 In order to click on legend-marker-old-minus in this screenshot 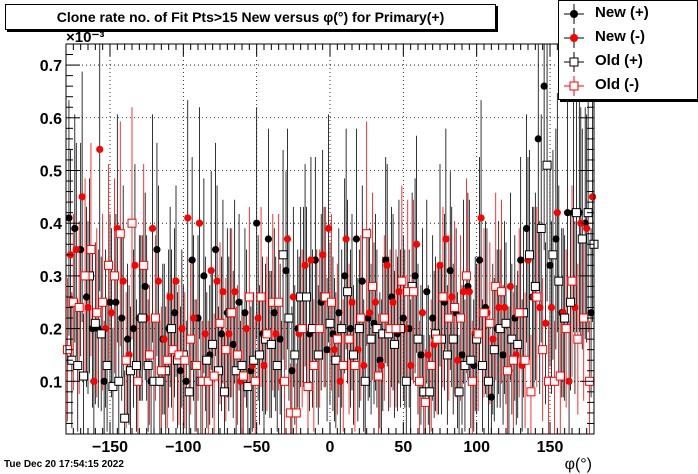, I will do `click(574, 86)`.